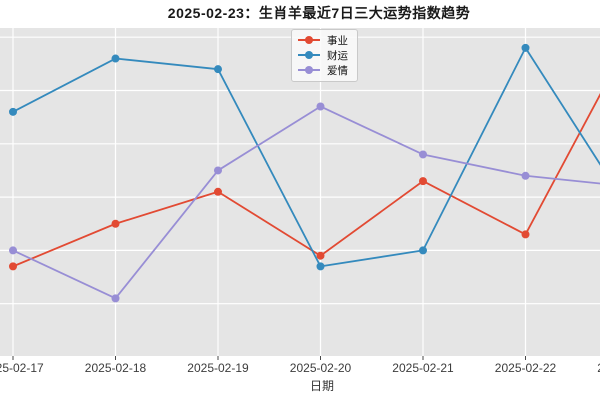 Image resolution: width=600 pixels, height=400 pixels. I want to click on legend-label: 事业, so click(337, 40).